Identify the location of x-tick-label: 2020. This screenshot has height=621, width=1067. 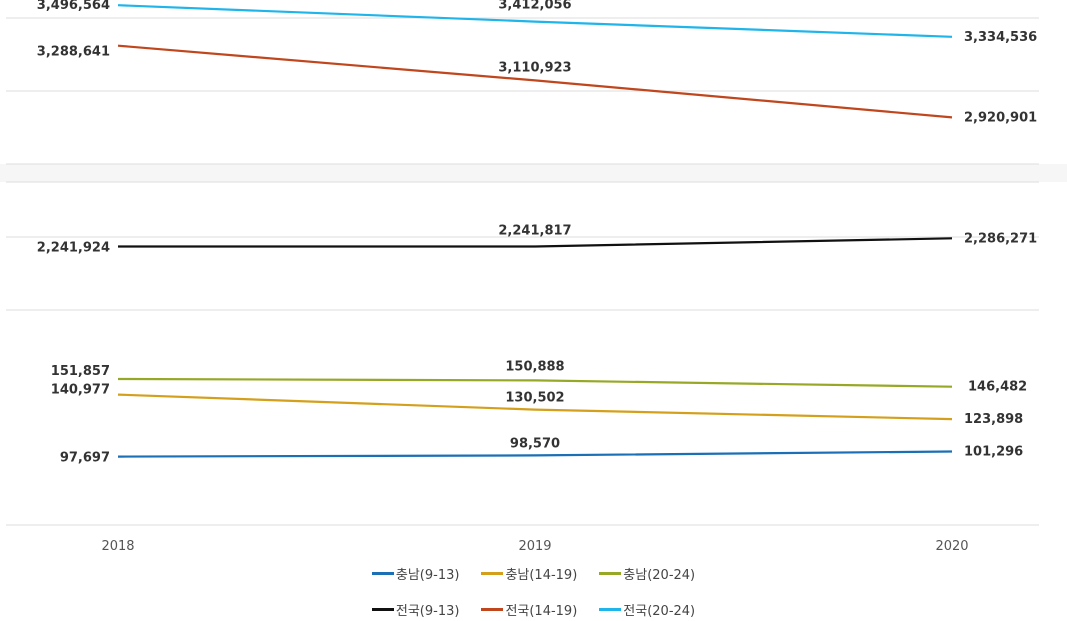
(951, 546).